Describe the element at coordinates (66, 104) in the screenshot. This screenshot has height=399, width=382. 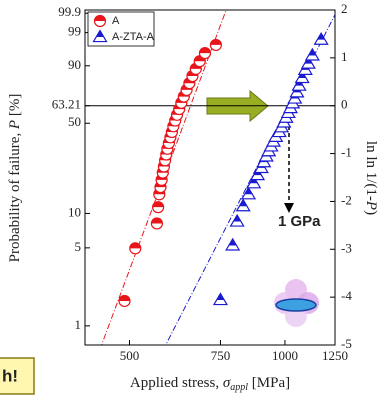
I see `y-tick-label: 63.21` at that location.